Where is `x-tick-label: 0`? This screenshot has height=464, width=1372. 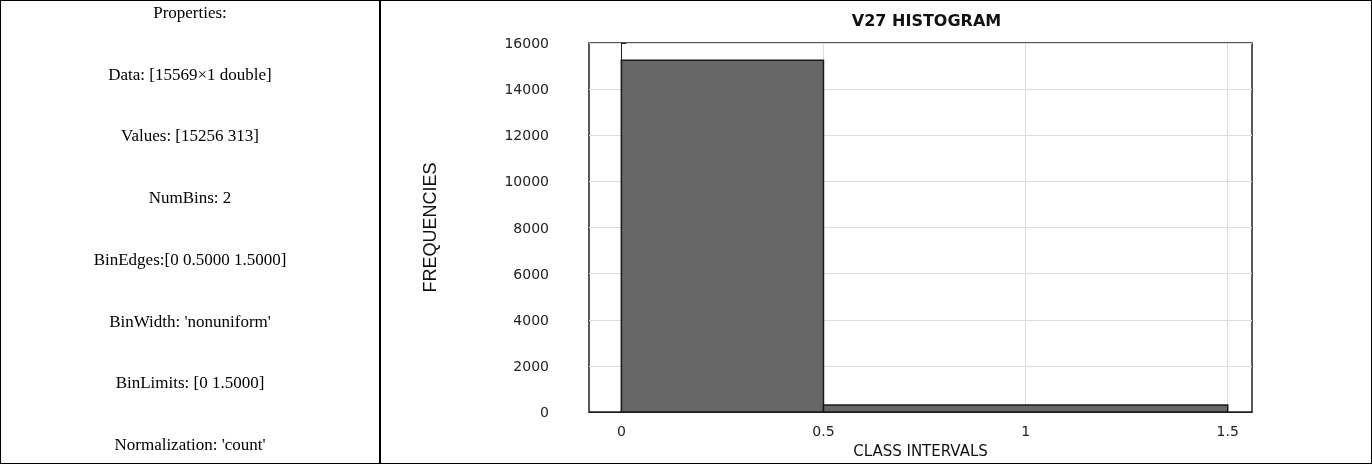 x-tick-label: 0 is located at coordinates (621, 431).